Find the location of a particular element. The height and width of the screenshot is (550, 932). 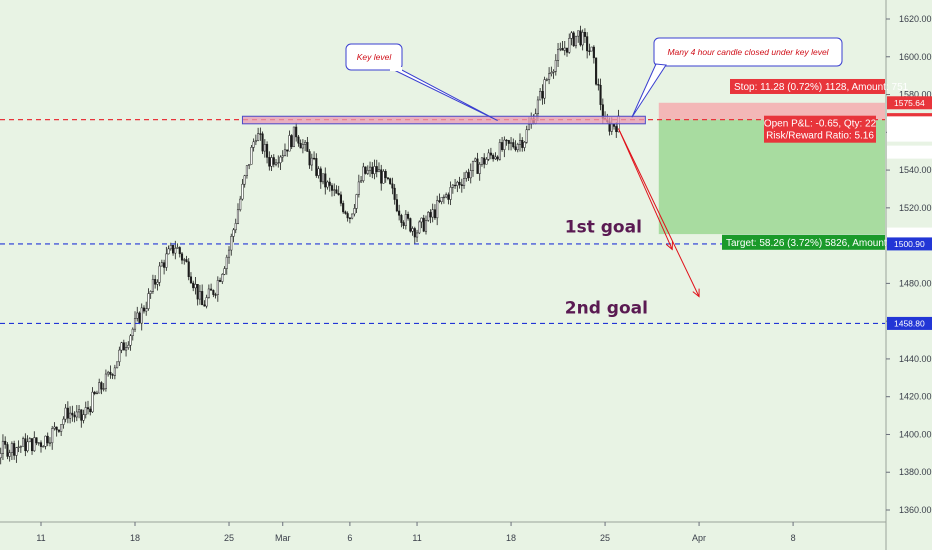

arrow-to-2nd-goal is located at coordinates (659, 212).